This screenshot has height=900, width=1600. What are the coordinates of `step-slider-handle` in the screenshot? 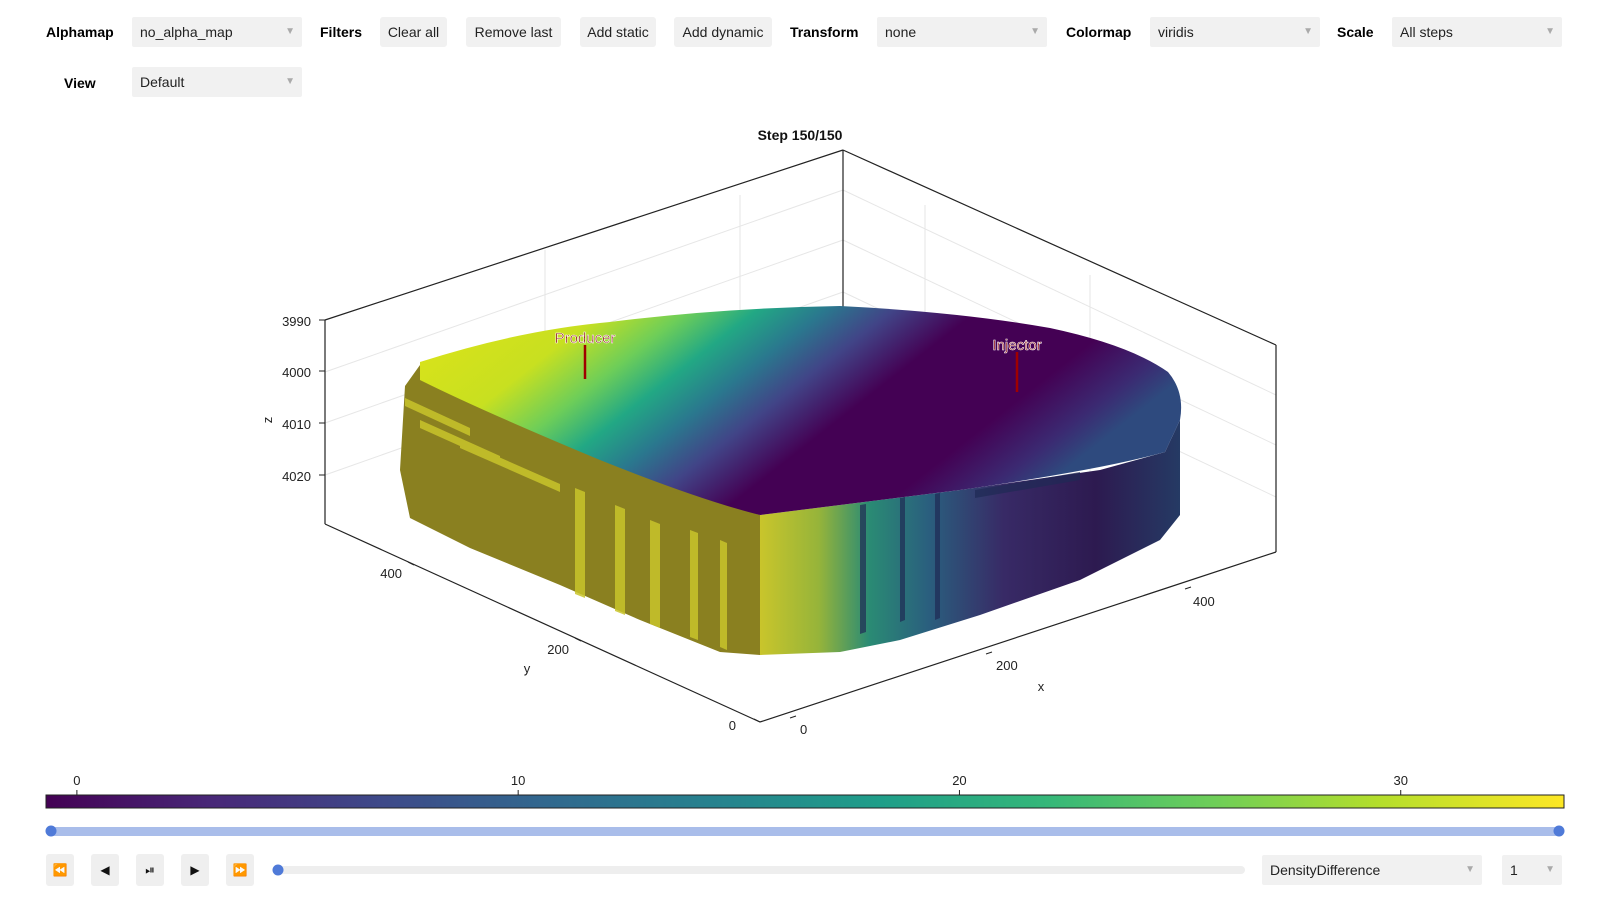 It's located at (278, 870).